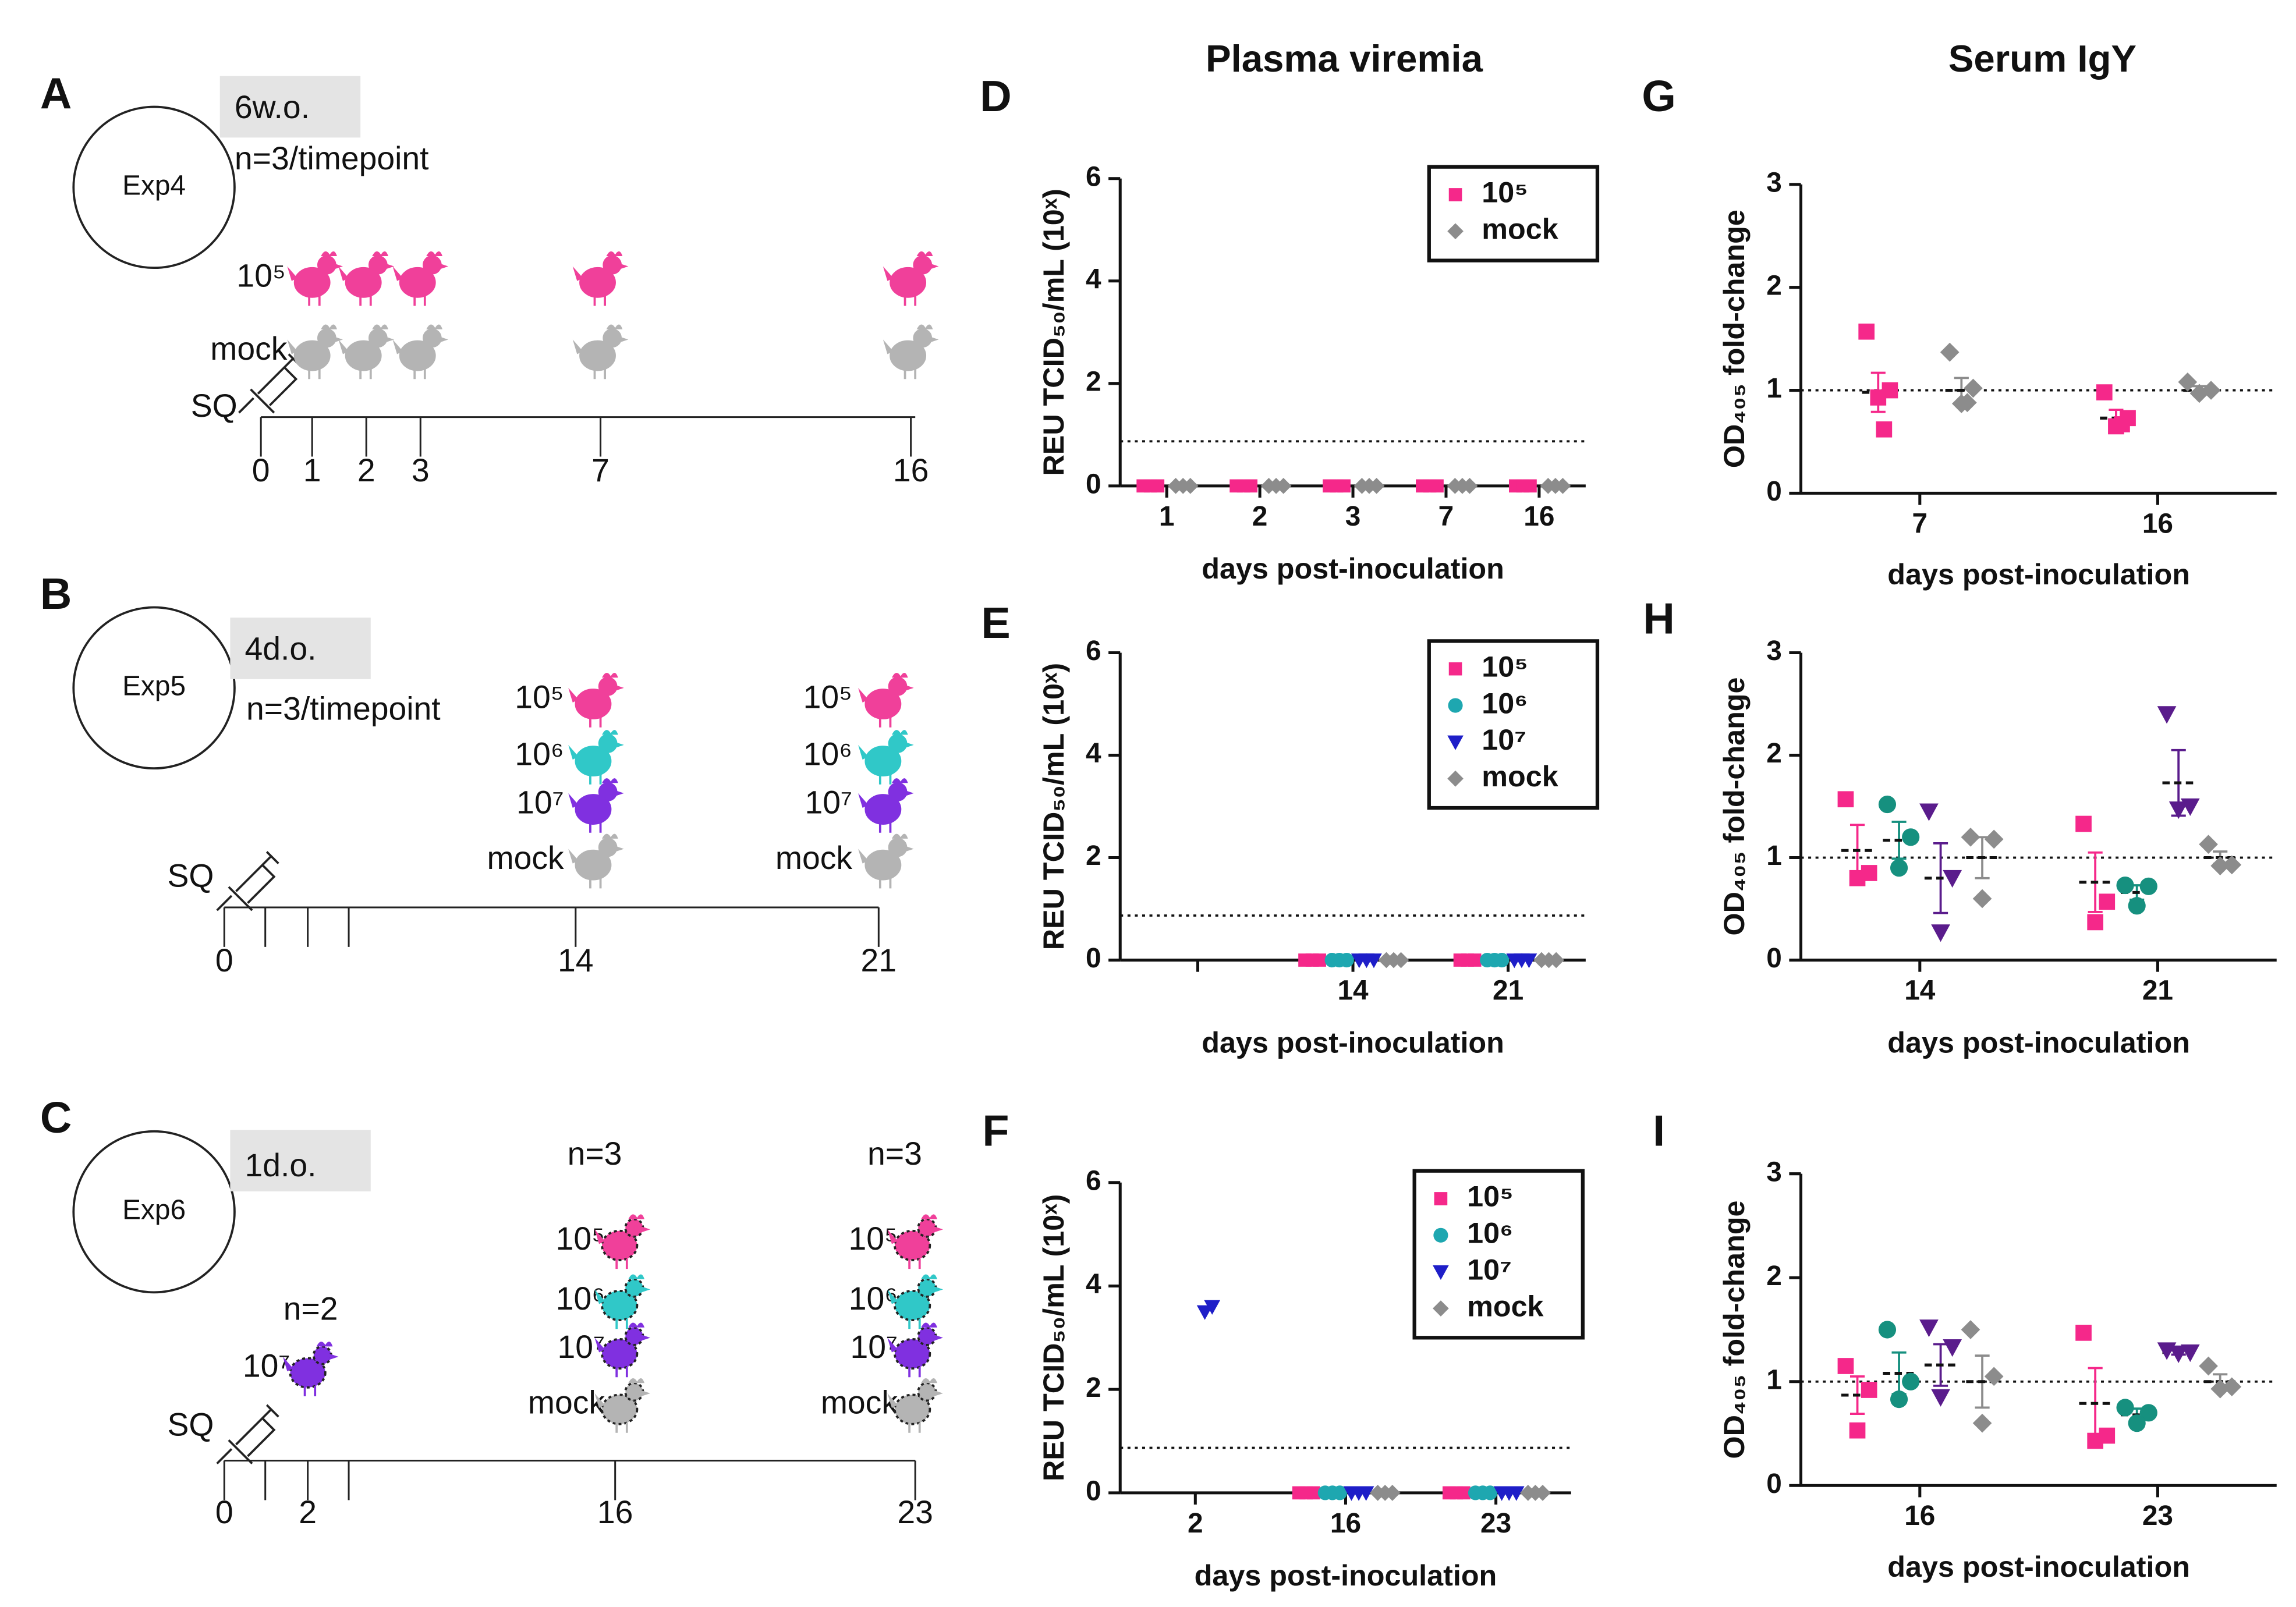 Image resolution: width=2296 pixels, height=1607 pixels. Describe the element at coordinates (1093, 176) in the screenshot. I see `y-tick-label: 6` at that location.